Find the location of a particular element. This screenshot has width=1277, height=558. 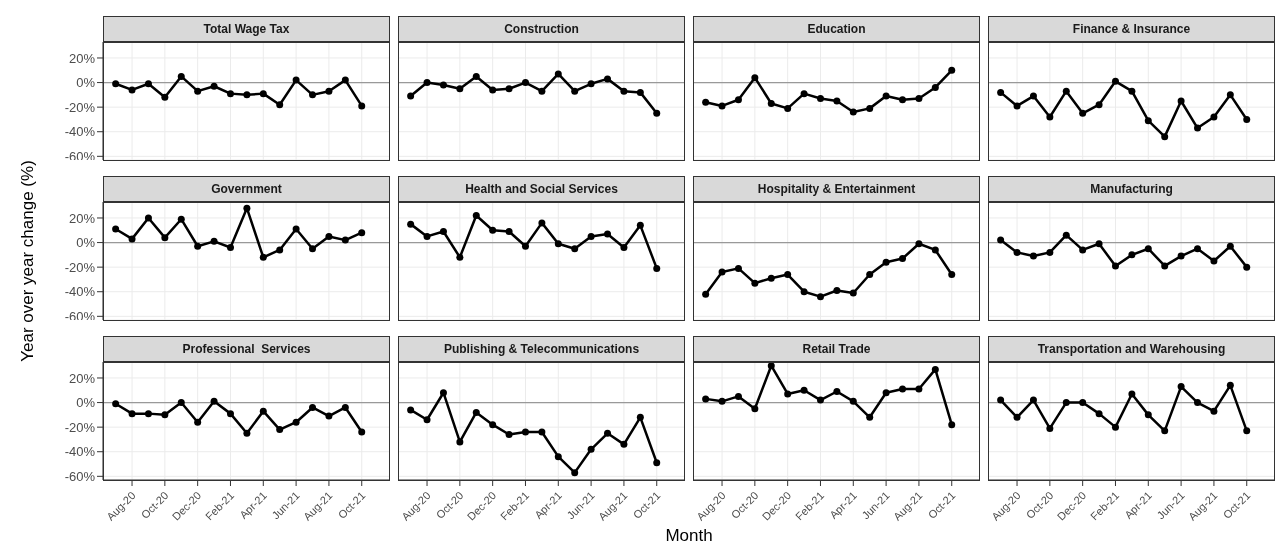

y-tick-label: -60% is located at coordinates (80, 476).